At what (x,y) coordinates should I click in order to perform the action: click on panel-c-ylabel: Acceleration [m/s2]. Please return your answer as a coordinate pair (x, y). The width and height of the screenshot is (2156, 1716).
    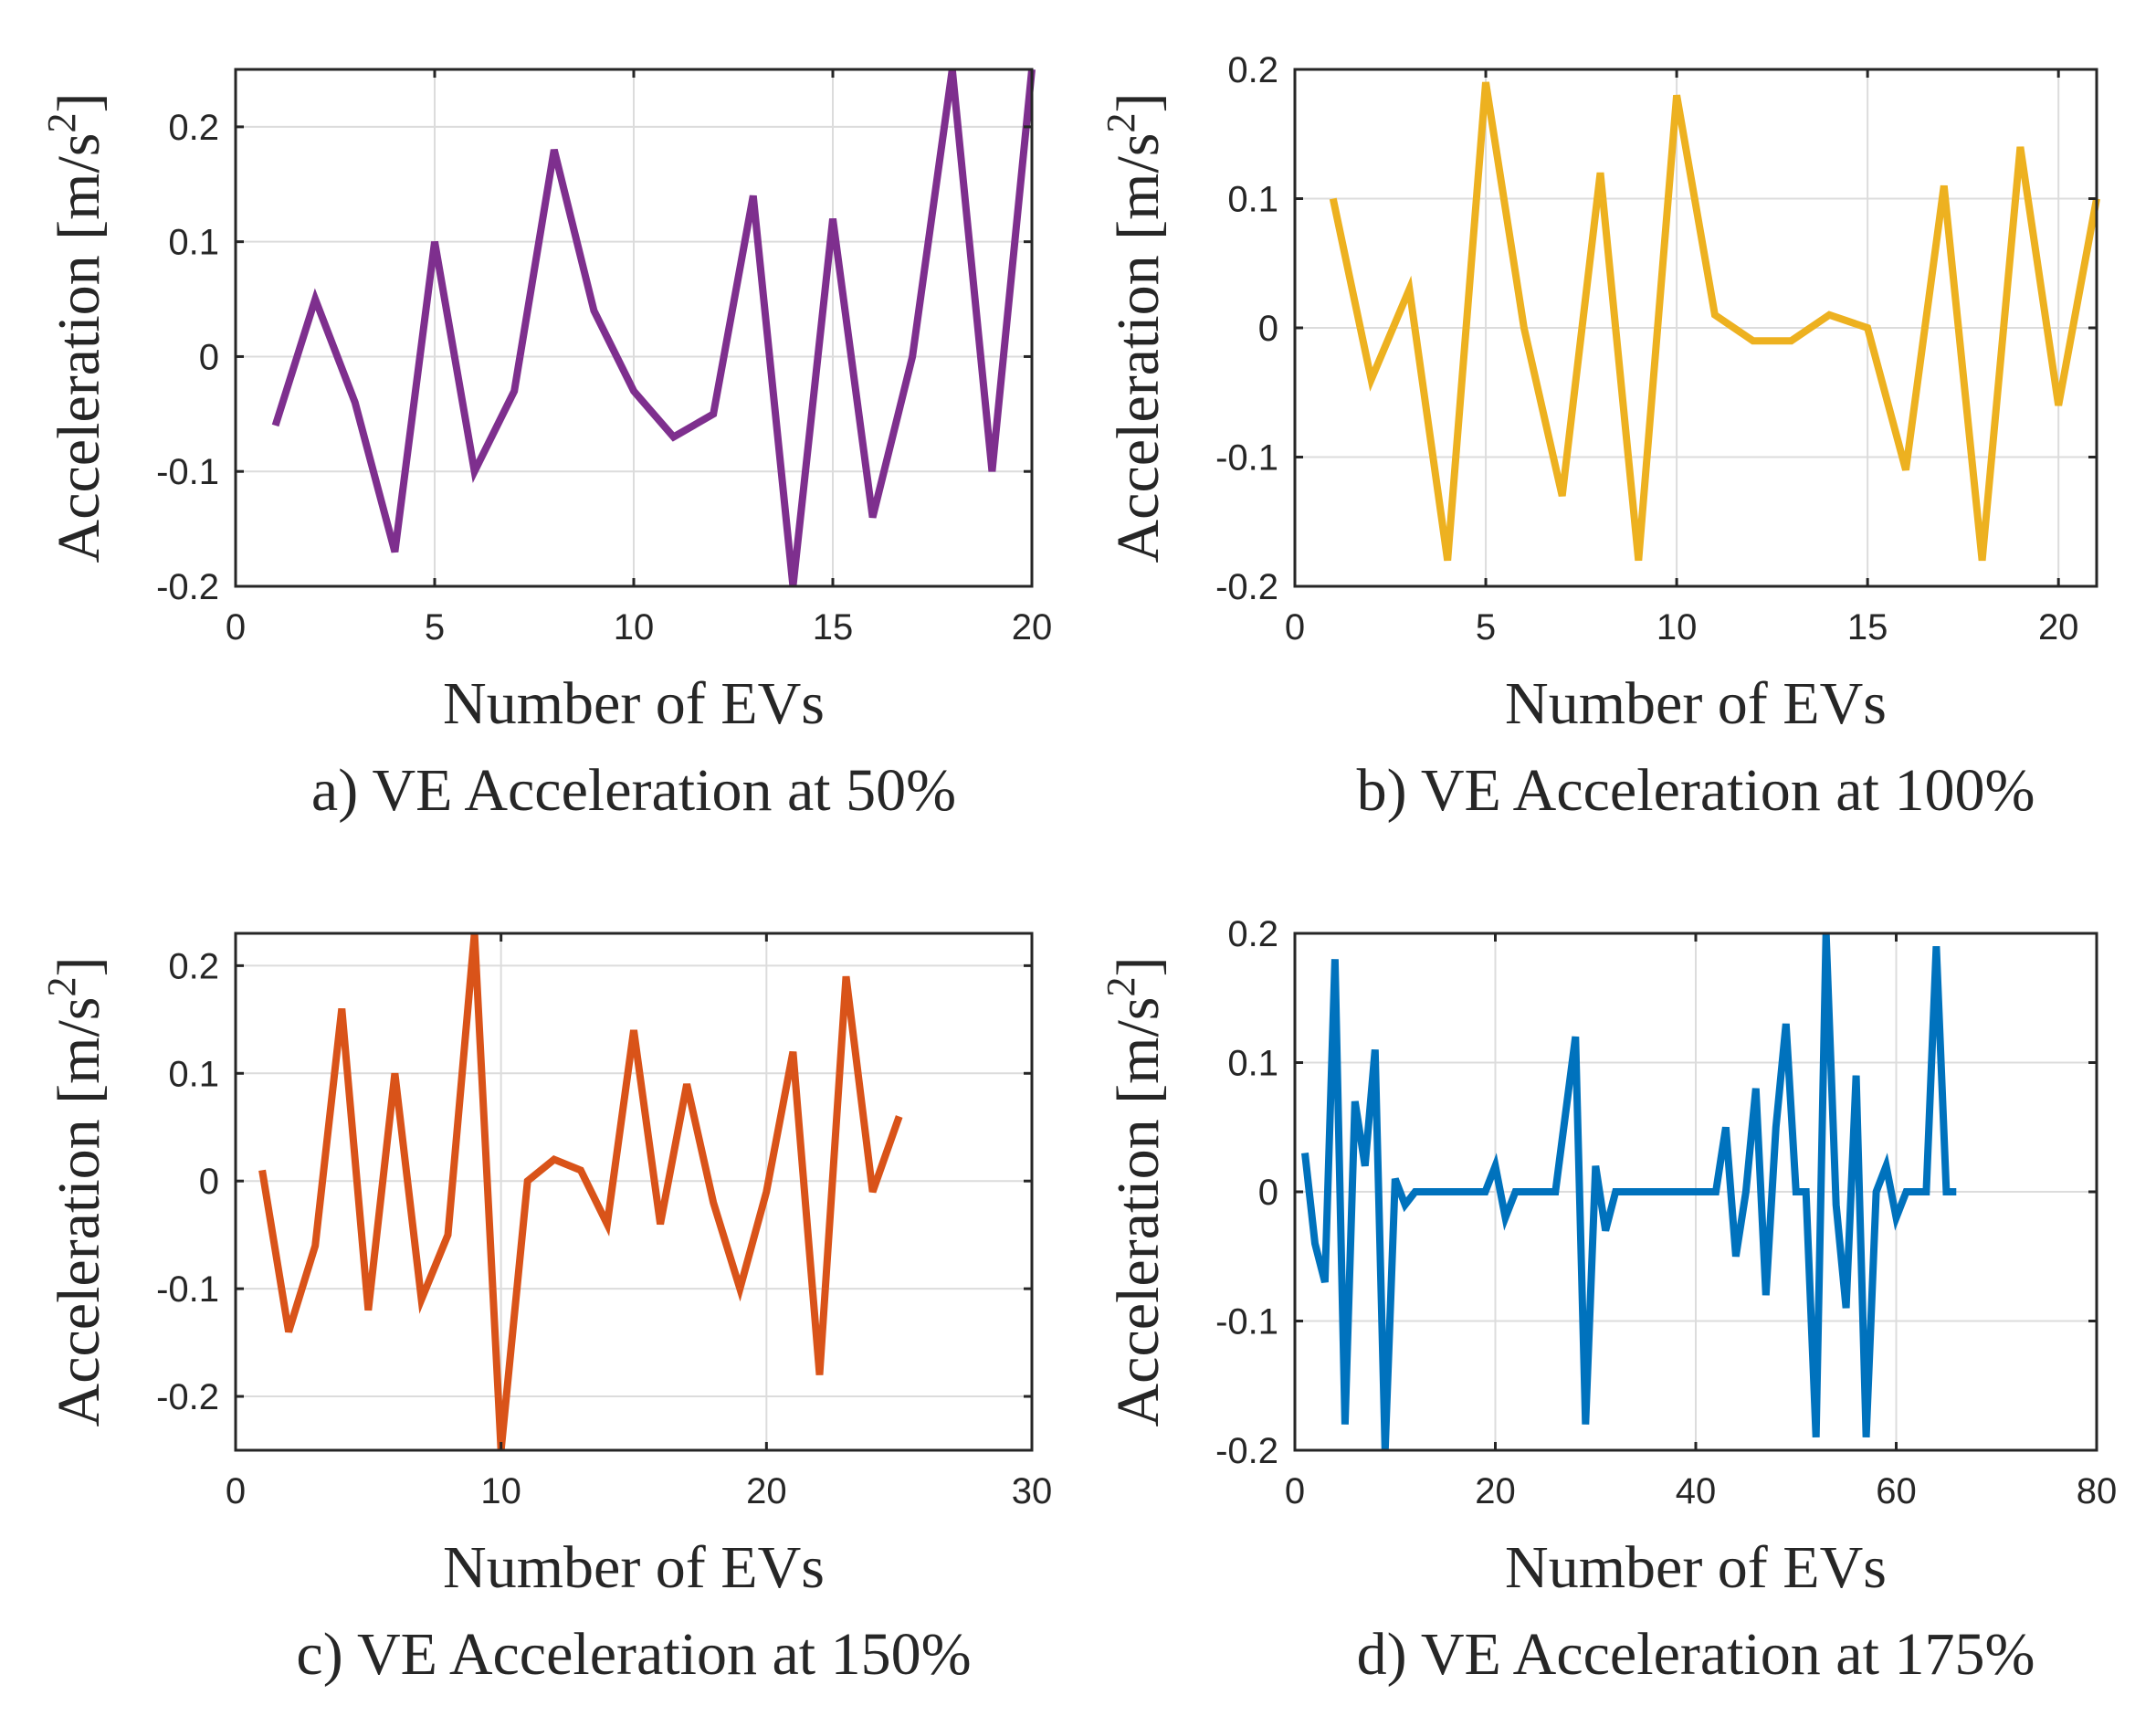
    Looking at the image, I should click on (75, 1192).